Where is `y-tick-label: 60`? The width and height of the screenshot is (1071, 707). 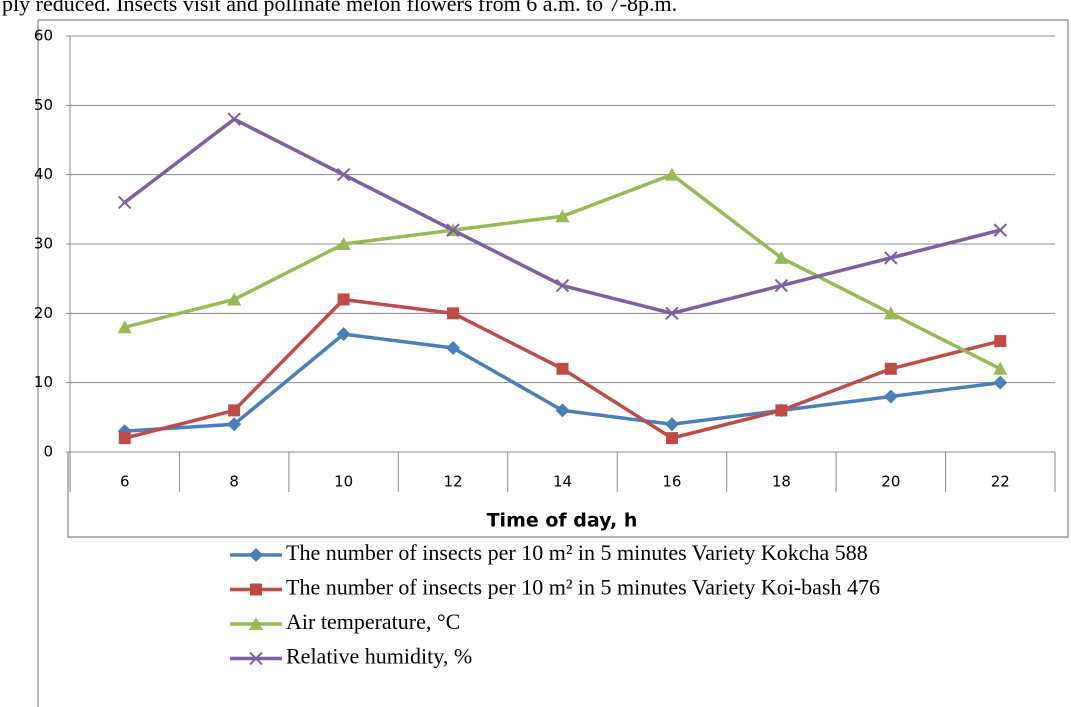
y-tick-label: 60 is located at coordinates (43, 36).